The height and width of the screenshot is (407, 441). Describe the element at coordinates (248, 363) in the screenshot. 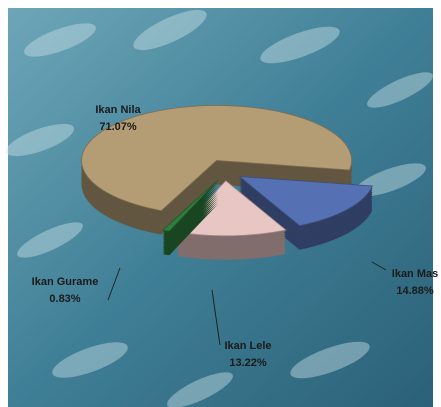

I see `value-label: 13.22%` at that location.